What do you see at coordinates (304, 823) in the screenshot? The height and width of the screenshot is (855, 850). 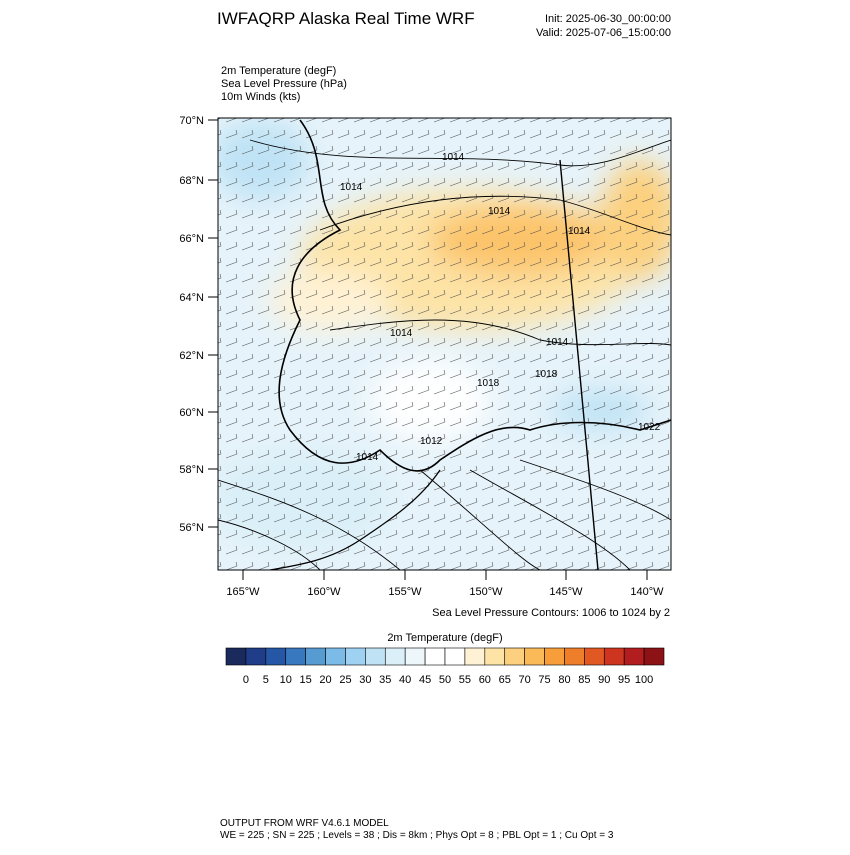 I see `footer-line: OUTPUT FROM WRF V4.6.1 MODEL` at bounding box center [304, 823].